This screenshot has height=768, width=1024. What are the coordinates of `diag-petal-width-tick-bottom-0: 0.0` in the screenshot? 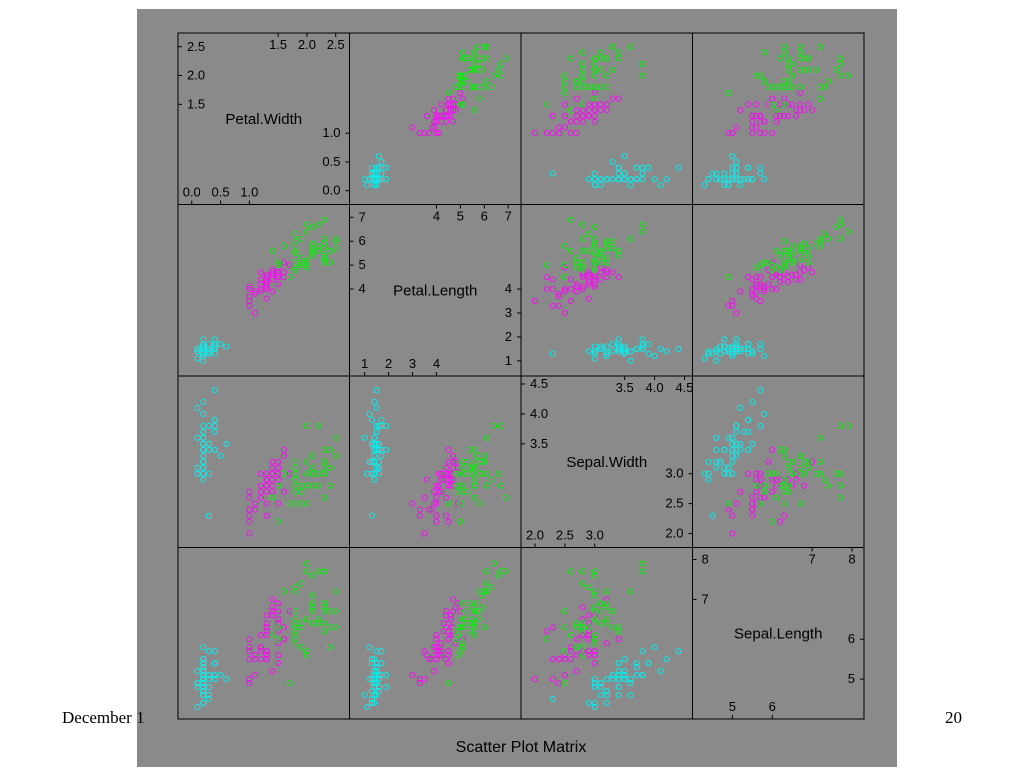 It's located at (192, 192).